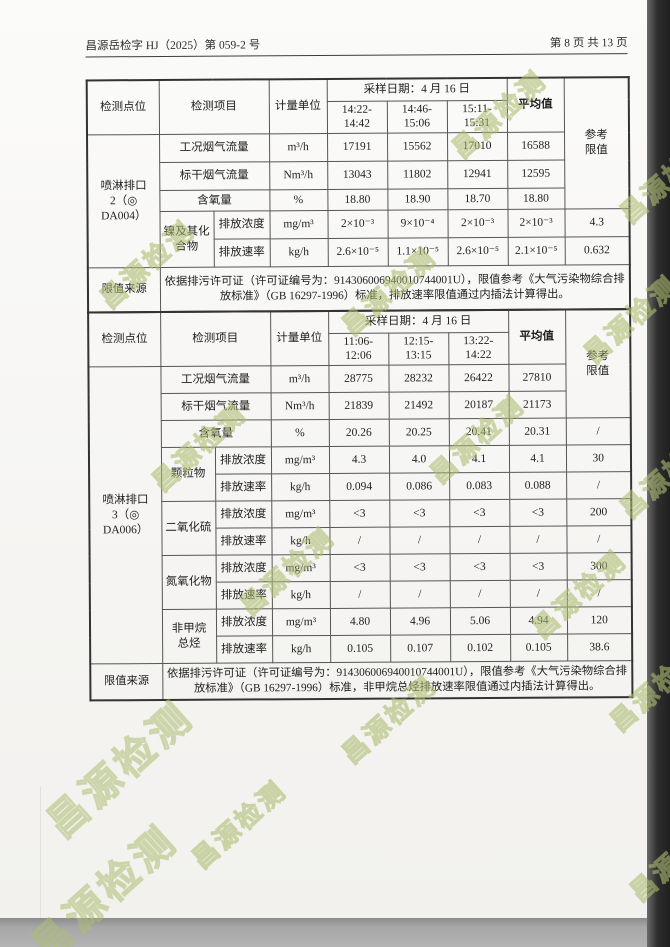 This screenshot has height=947, width=670. Describe the element at coordinates (214, 107) in the screenshot. I see `header-item: 检测项目` at that location.